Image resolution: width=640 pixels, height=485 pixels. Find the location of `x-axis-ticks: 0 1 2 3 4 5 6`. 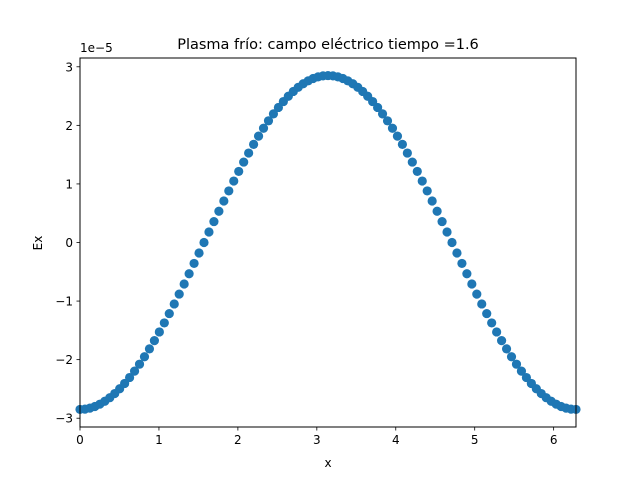

x-axis-ticks: 0 1 2 3 4 5 6 is located at coordinates (316, 437).